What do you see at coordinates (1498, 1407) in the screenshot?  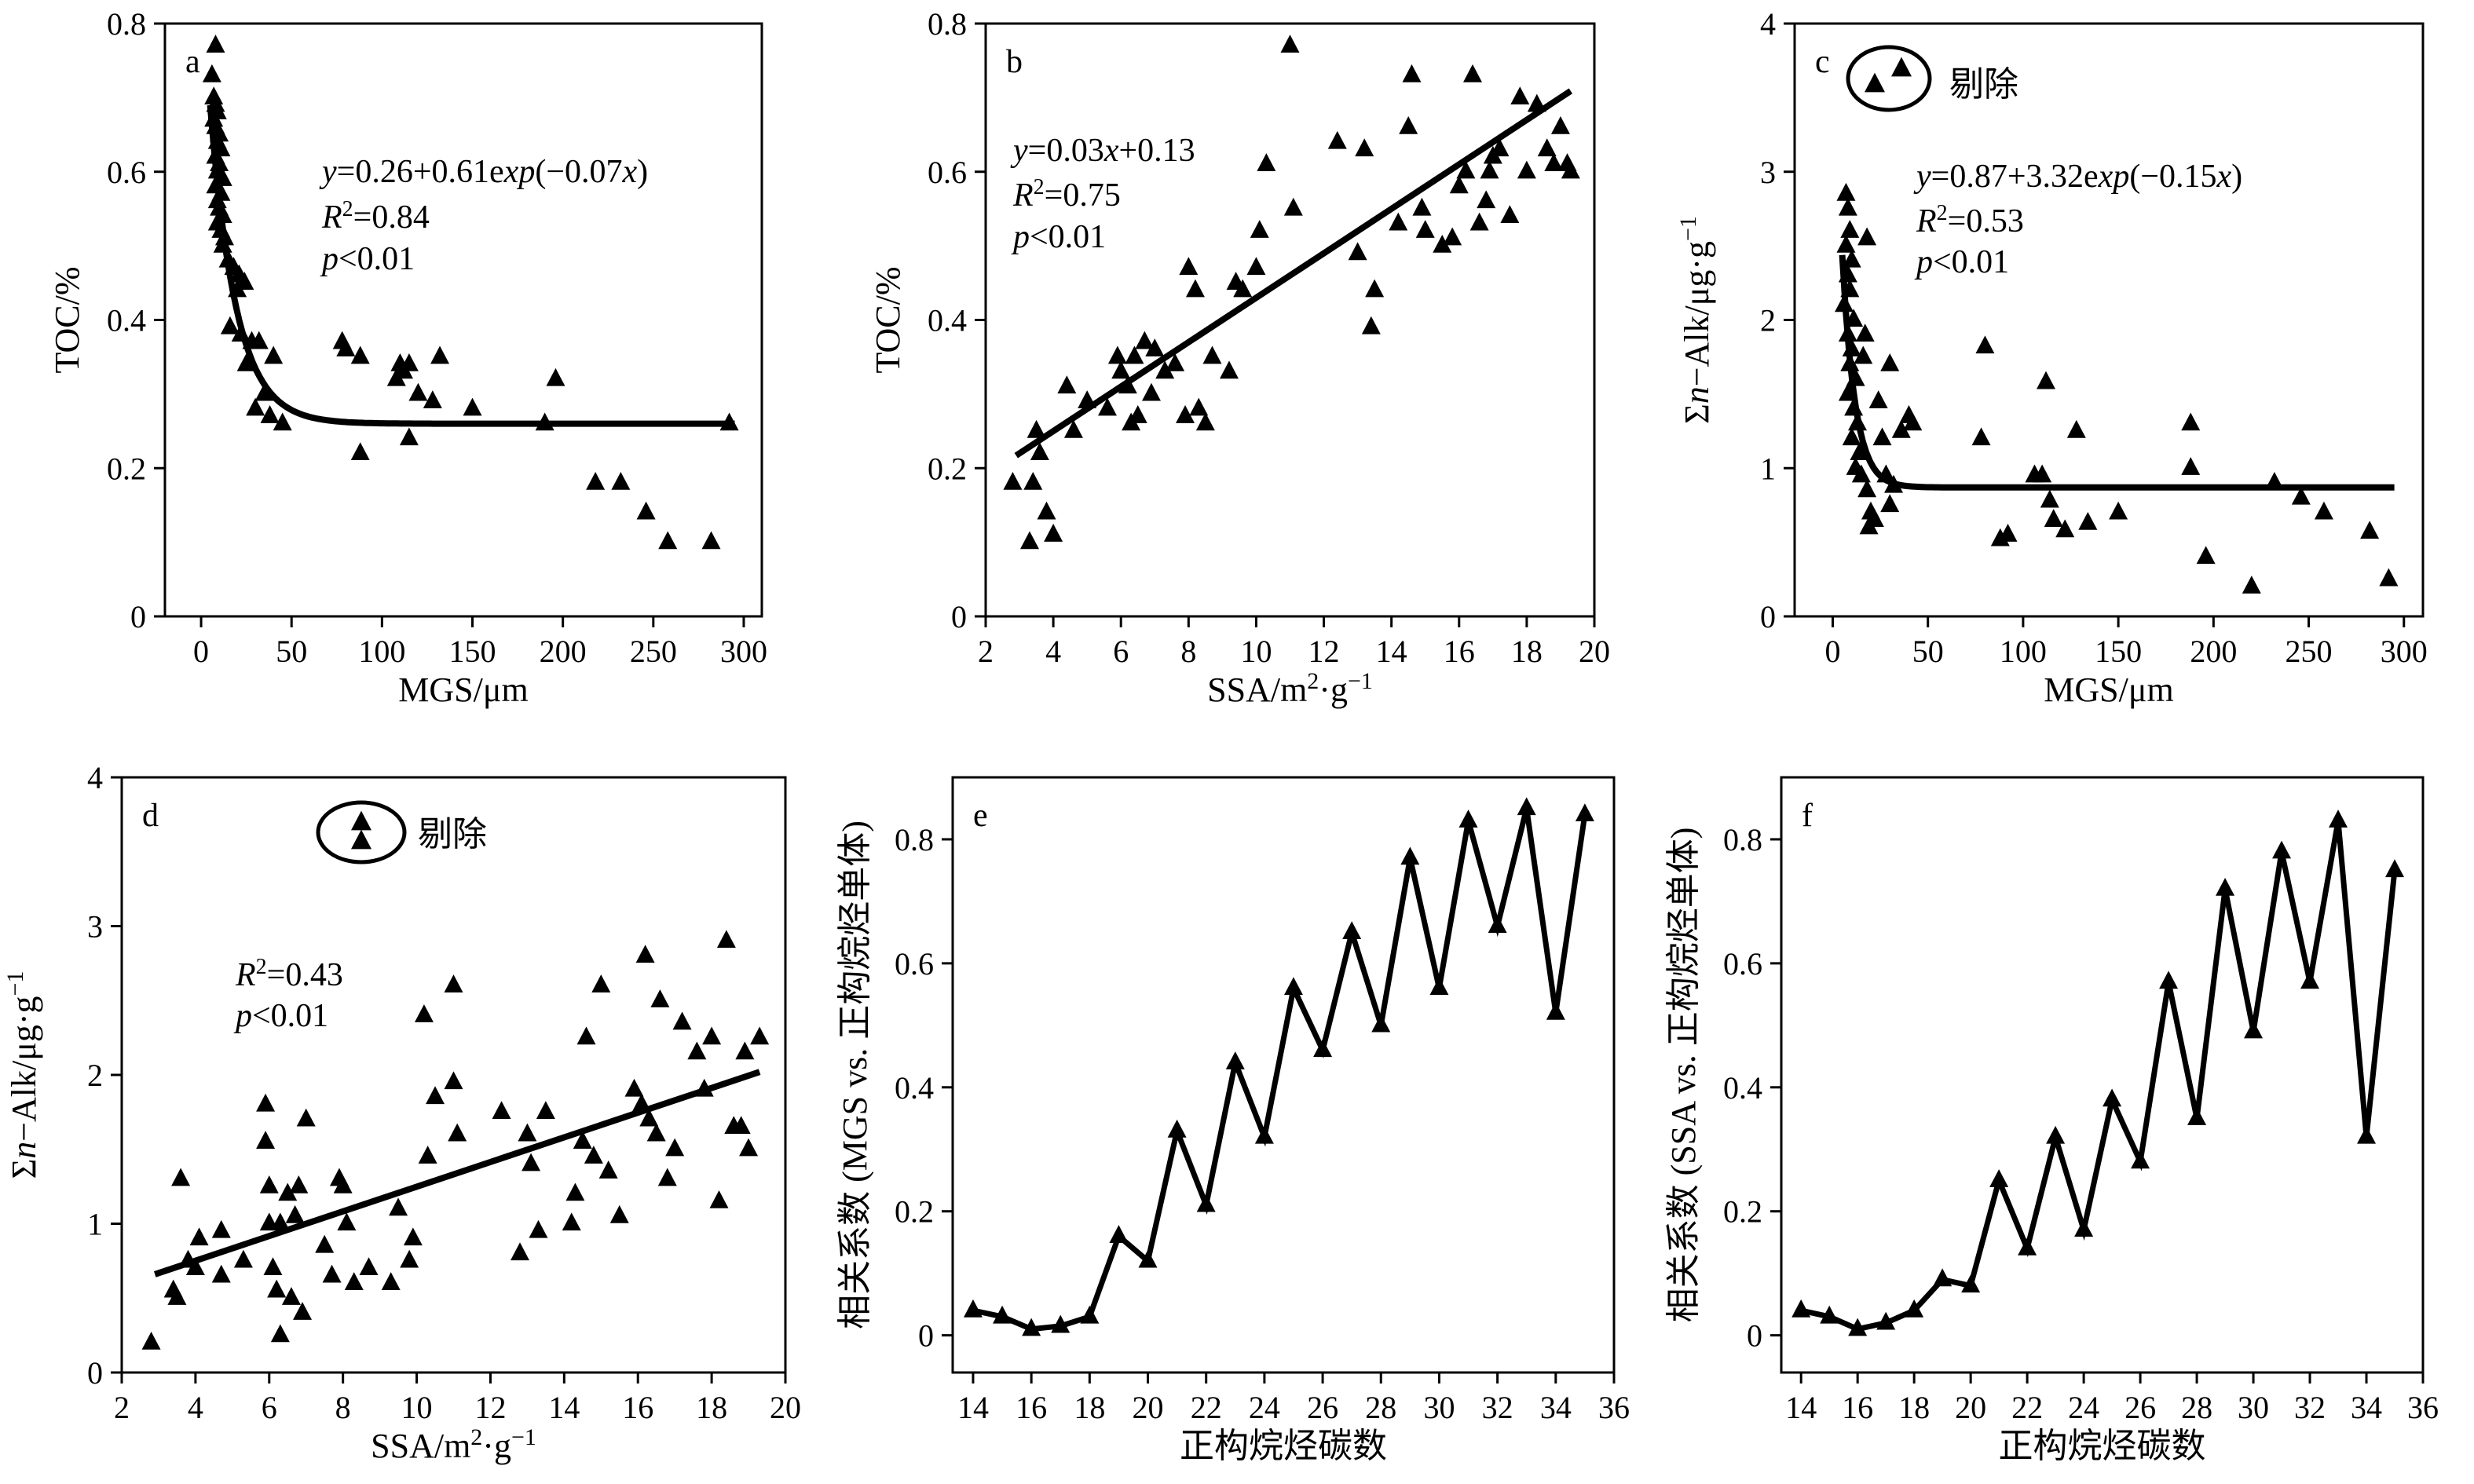 I see `x-tick-label: 32` at bounding box center [1498, 1407].